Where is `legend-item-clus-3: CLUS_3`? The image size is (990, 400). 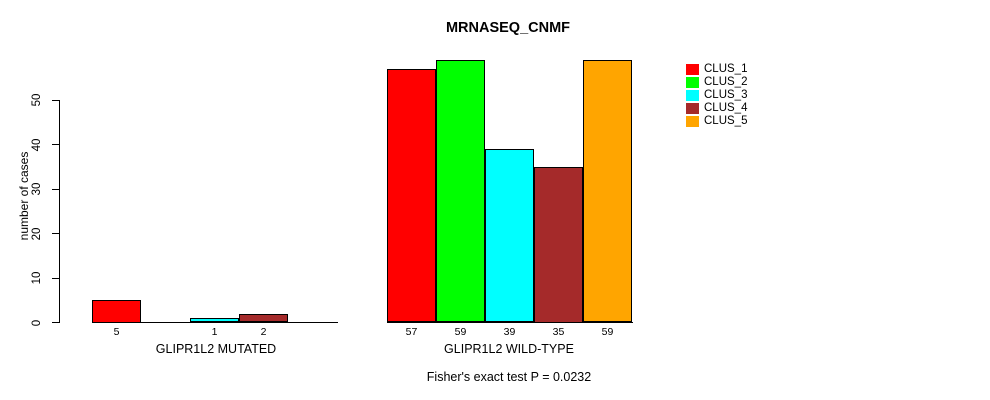 legend-item-clus-3: CLUS_3 is located at coordinates (716, 95).